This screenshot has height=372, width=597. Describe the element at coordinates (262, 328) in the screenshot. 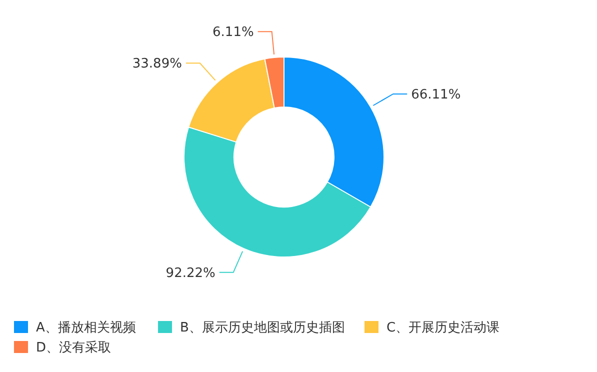

I see `legend-label: B、展示历史地图或历史插图` at that location.